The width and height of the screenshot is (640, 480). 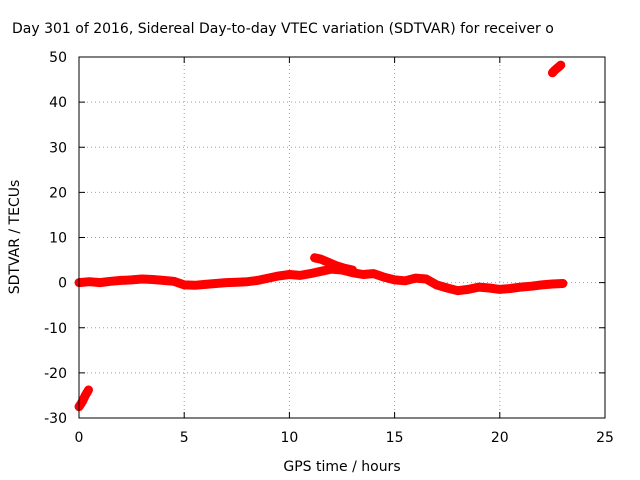 What do you see at coordinates (79, 438) in the screenshot?
I see `x-tick-label: 0` at bounding box center [79, 438].